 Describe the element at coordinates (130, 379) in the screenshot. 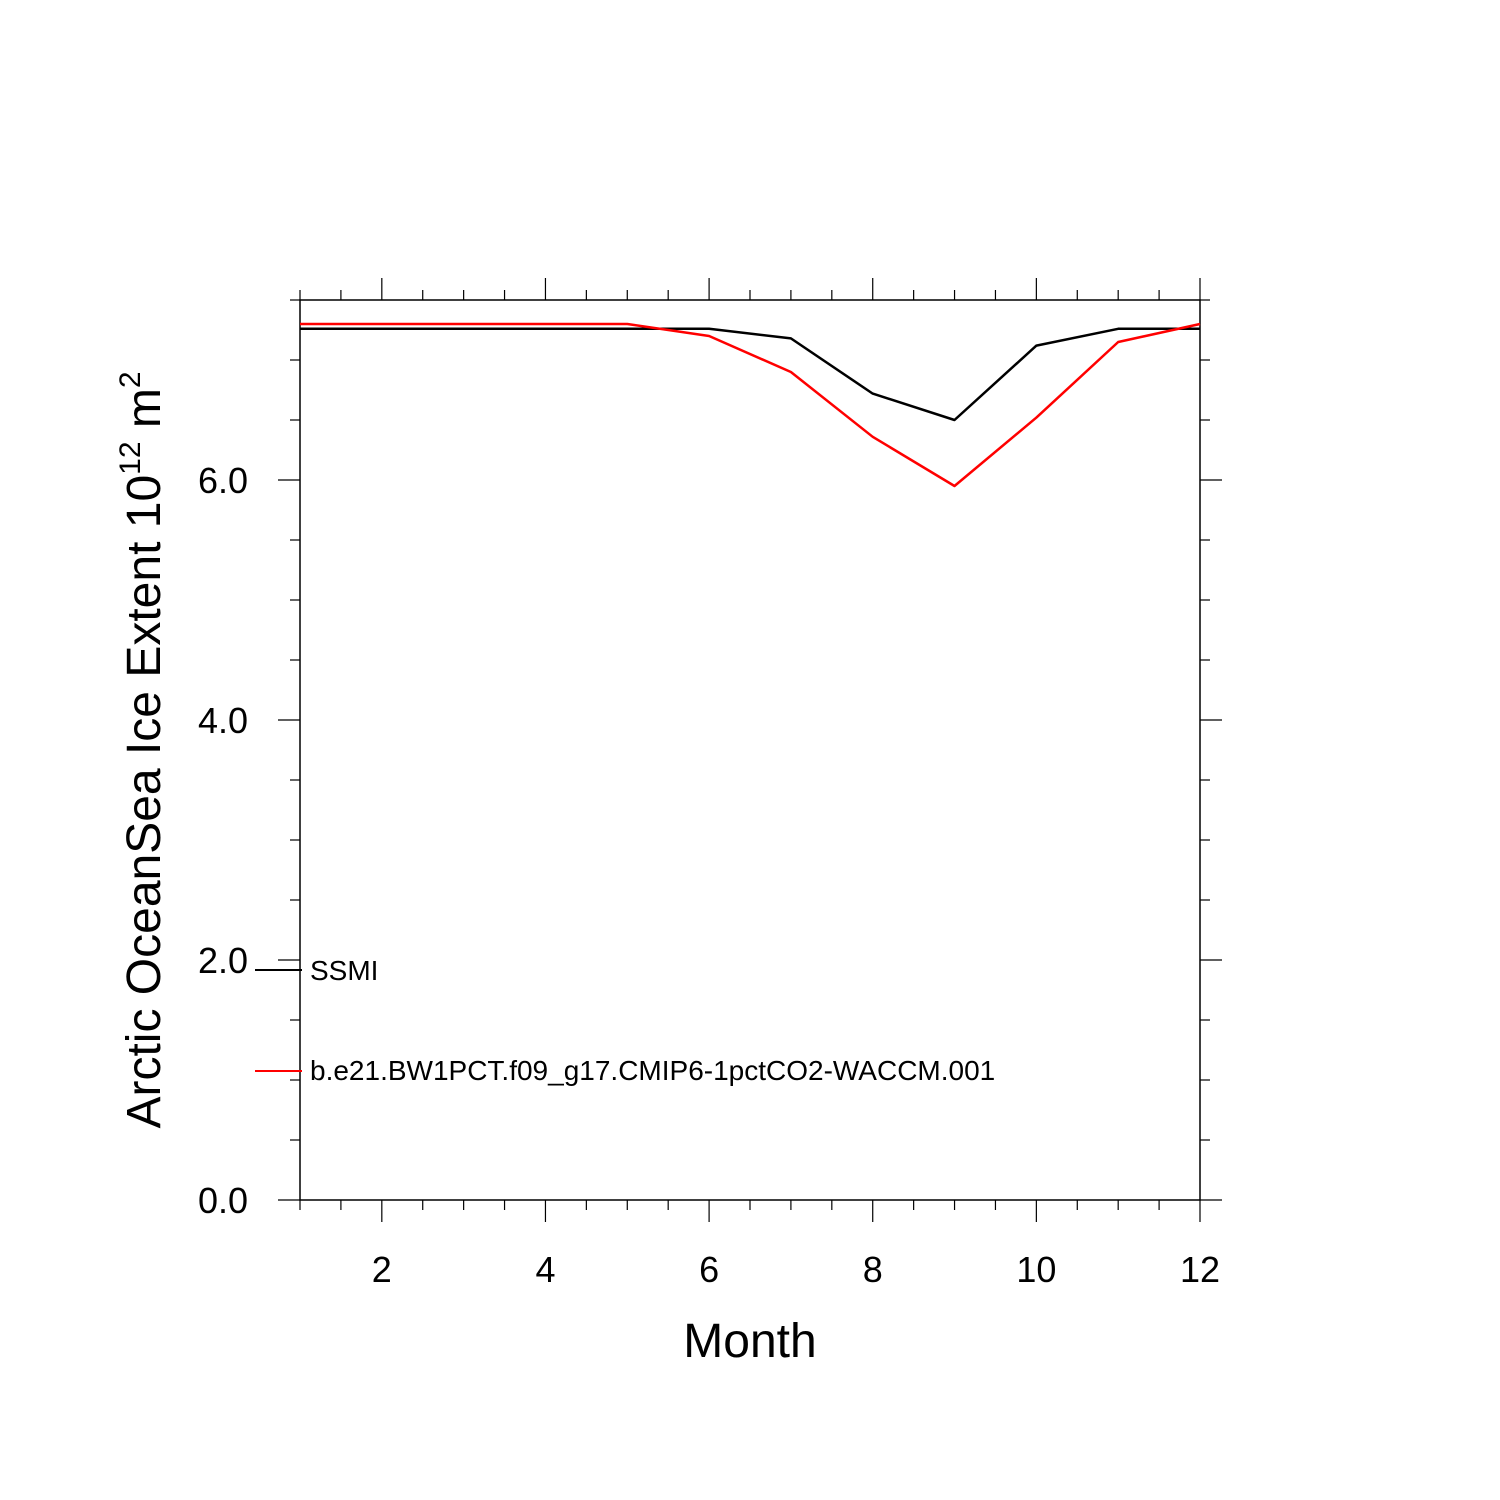

I see `y-axis-title-unit-exponent: 2` at that location.